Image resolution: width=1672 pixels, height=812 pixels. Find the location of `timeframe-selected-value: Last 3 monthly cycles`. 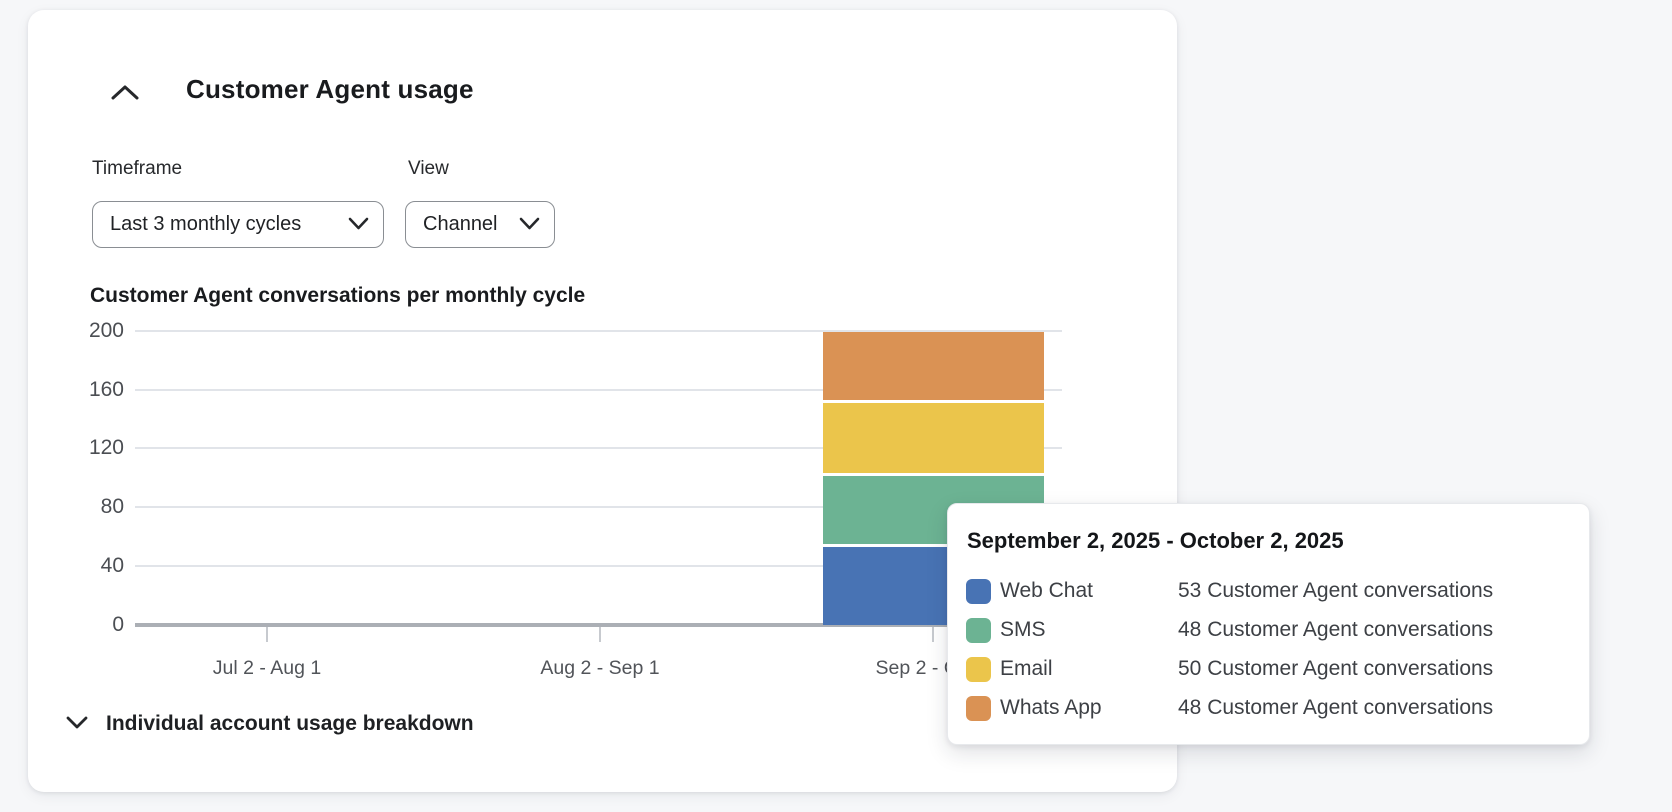

timeframe-selected-value: Last 3 monthly cycles is located at coordinates (206, 224).